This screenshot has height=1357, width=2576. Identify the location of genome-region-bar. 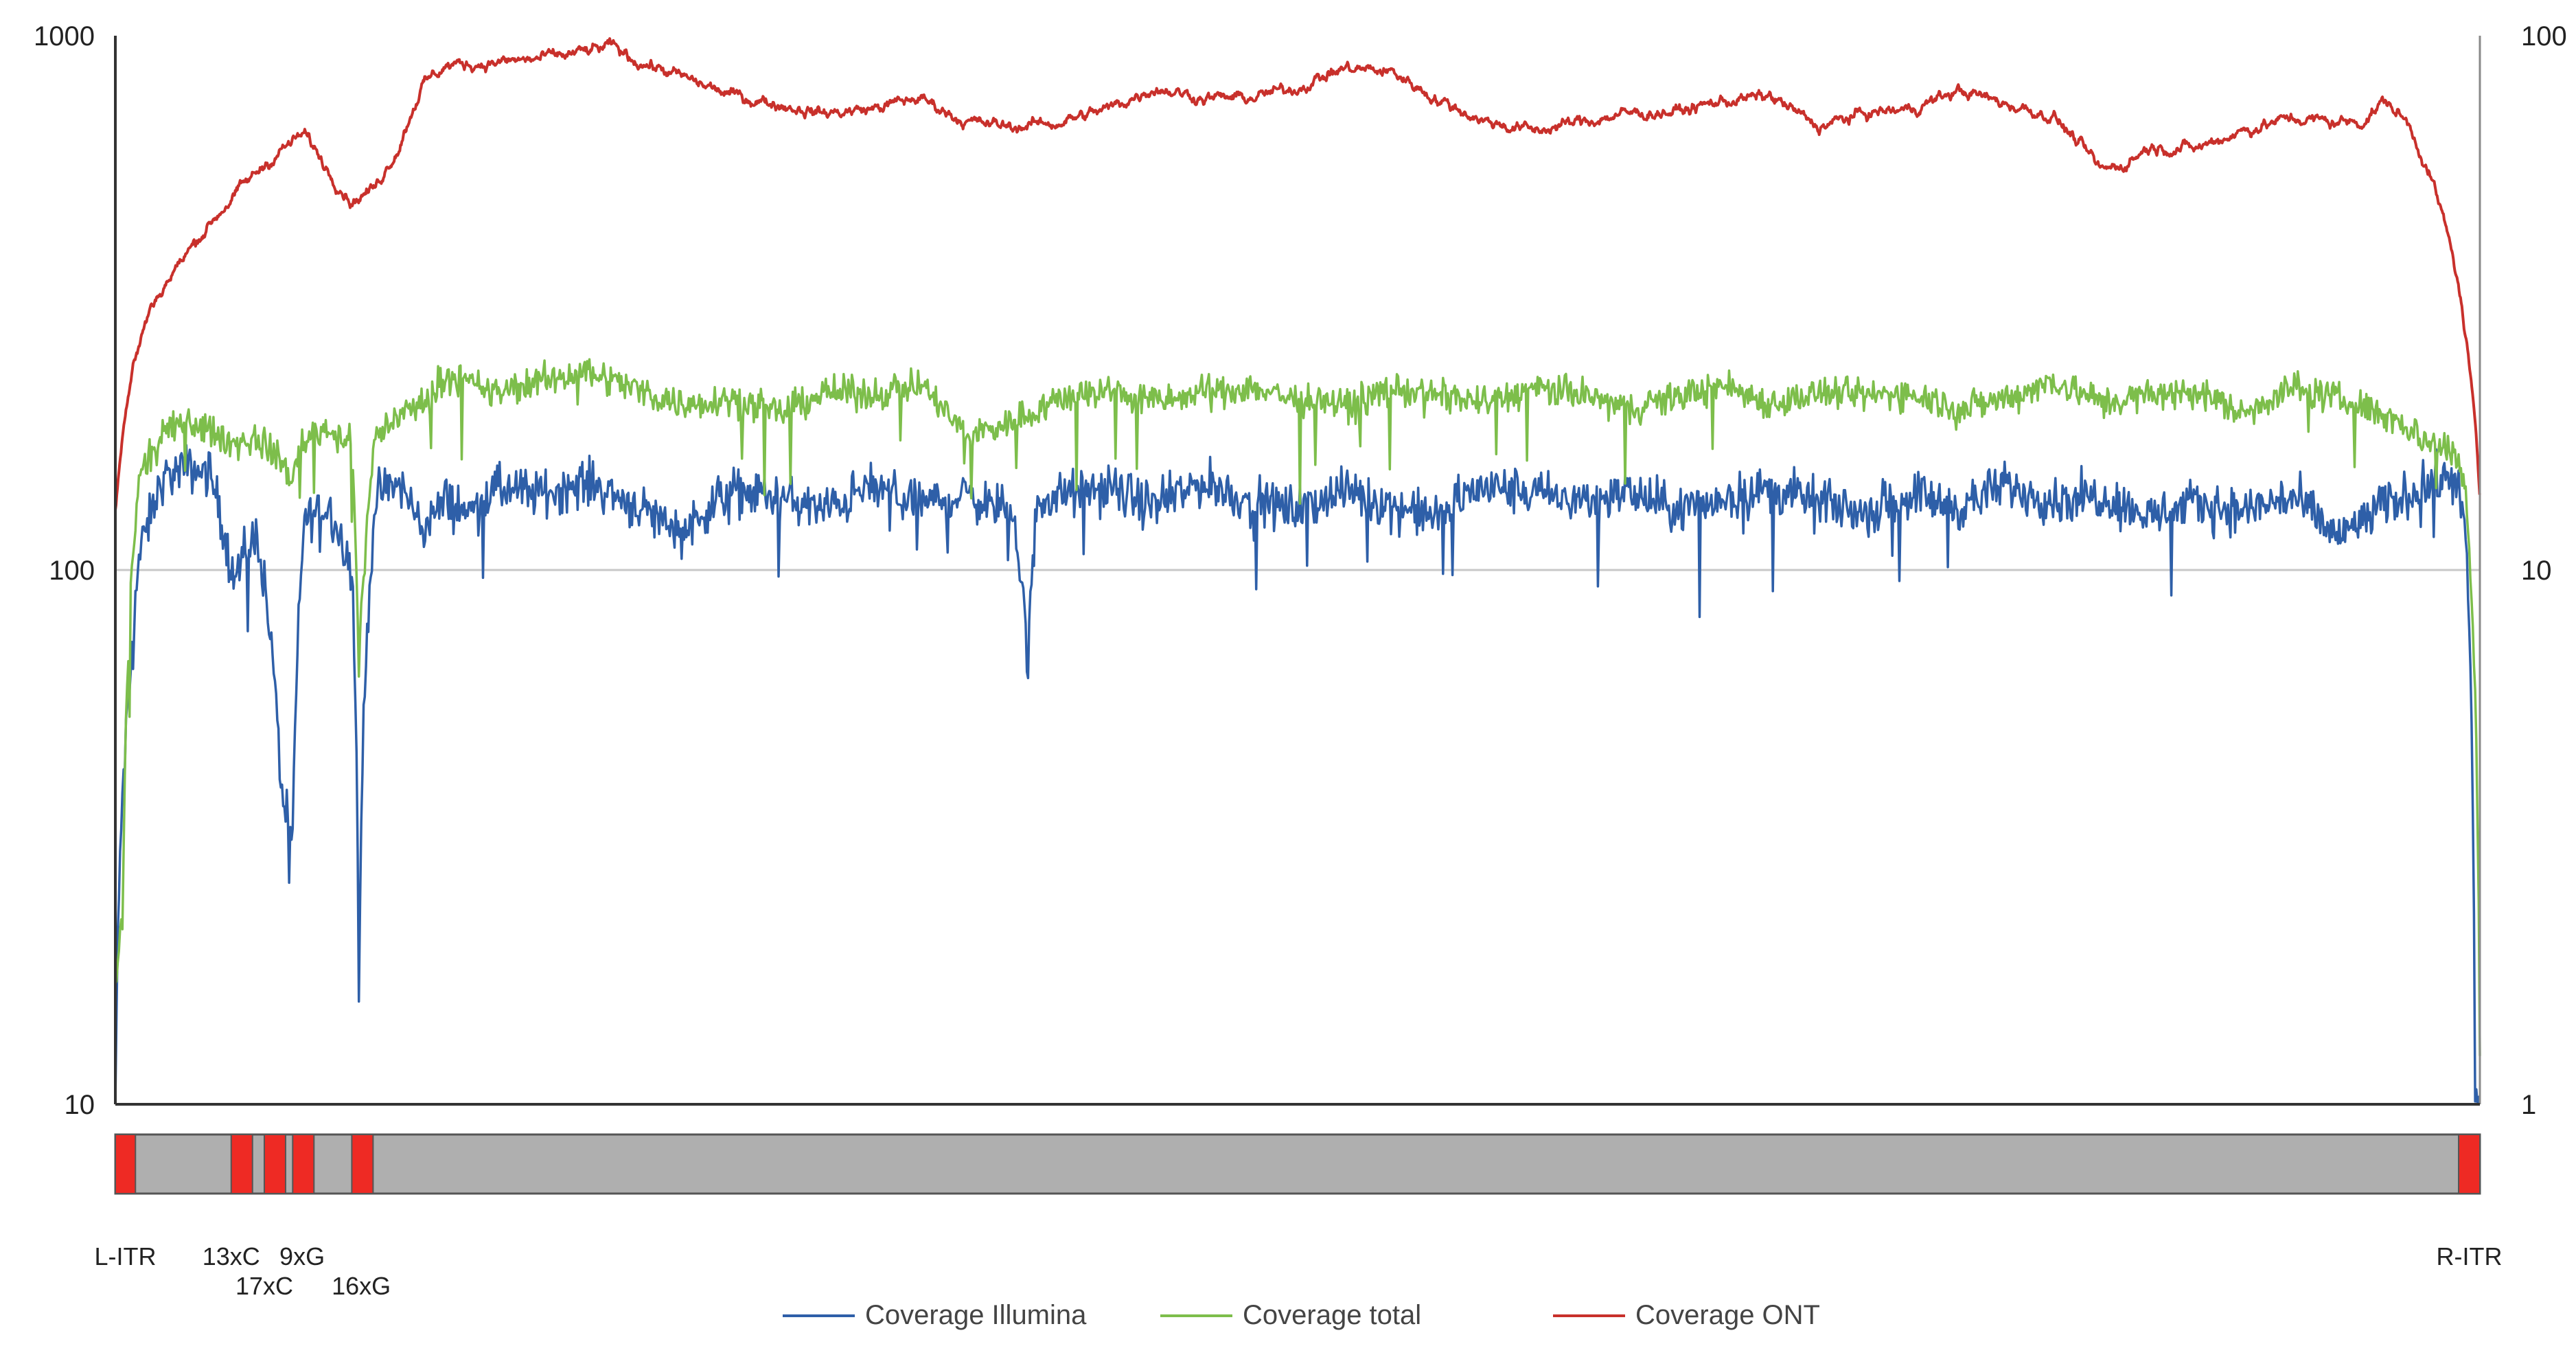
(1297, 1164).